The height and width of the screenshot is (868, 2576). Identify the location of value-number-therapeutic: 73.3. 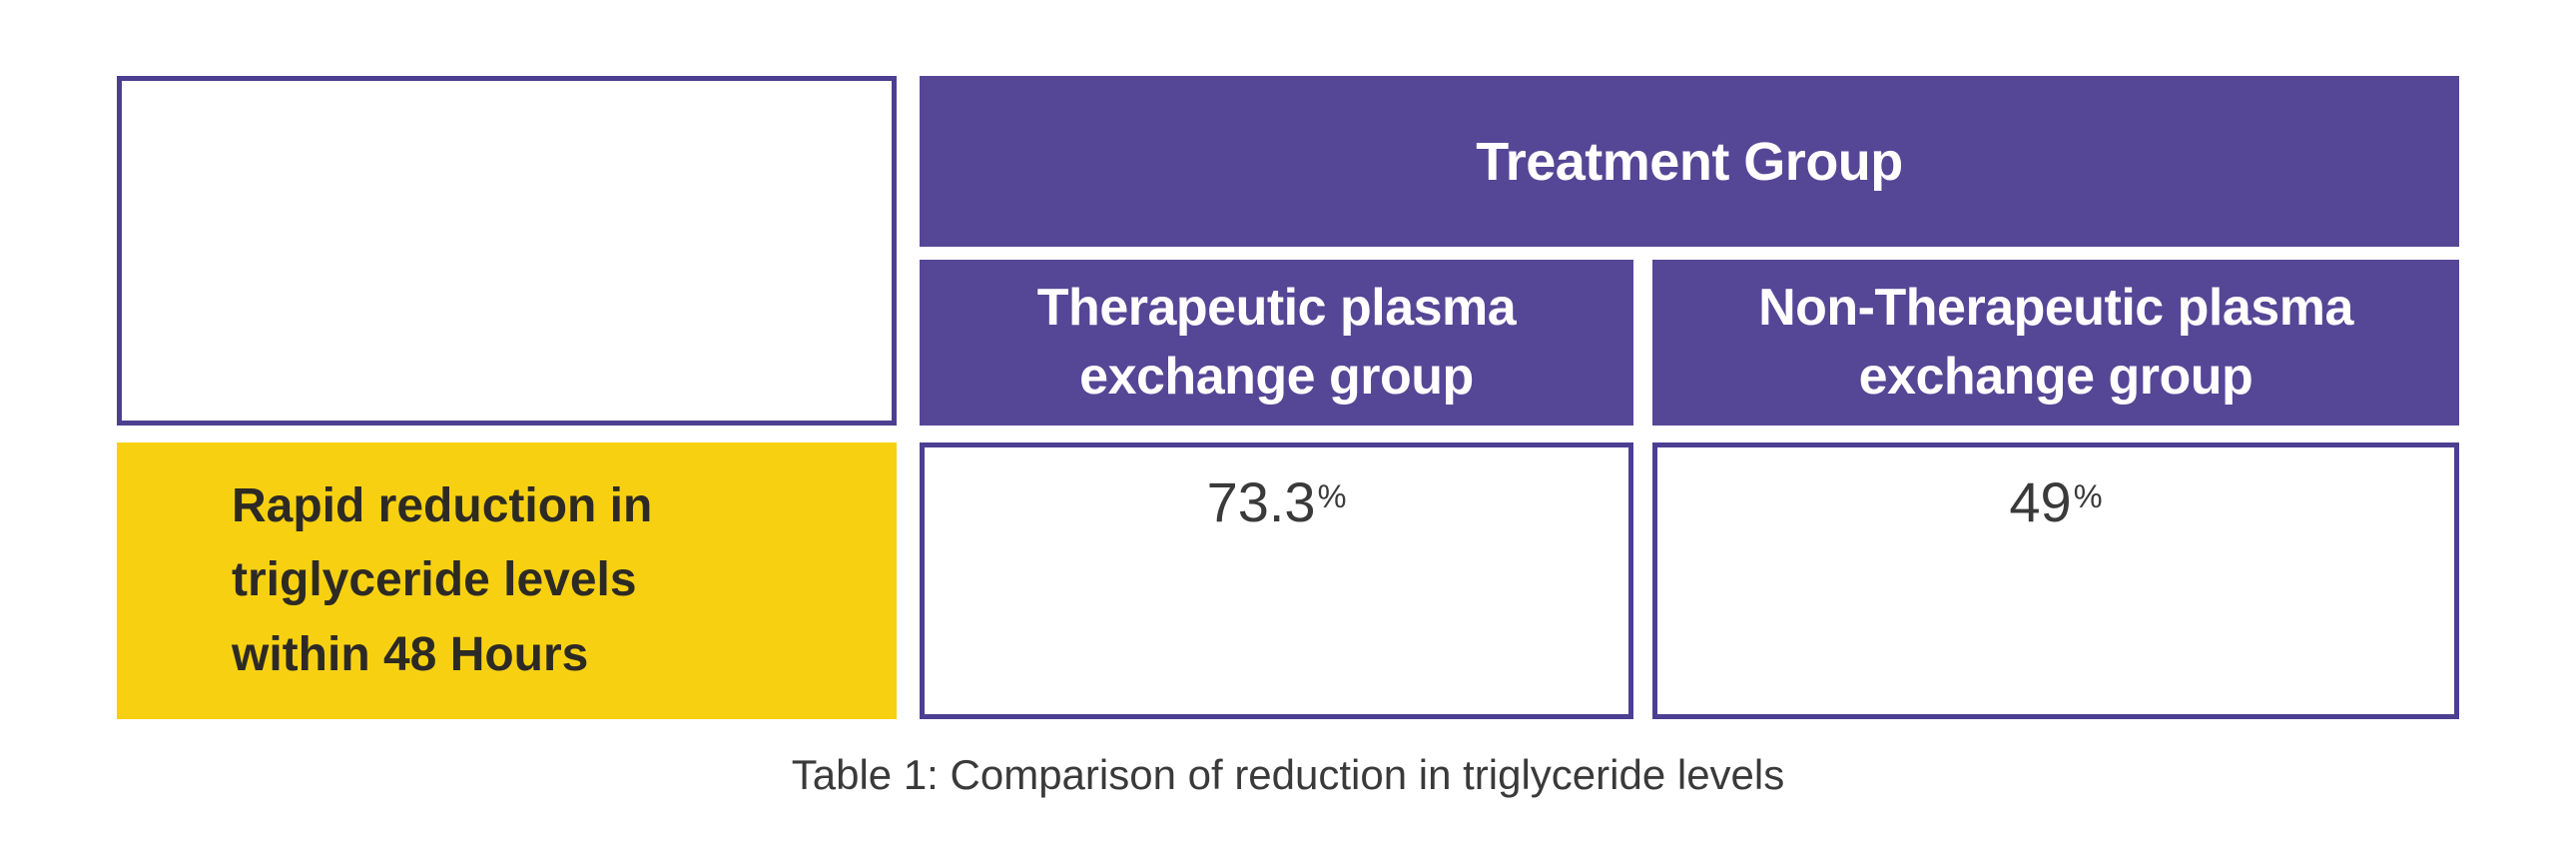
(1261, 501).